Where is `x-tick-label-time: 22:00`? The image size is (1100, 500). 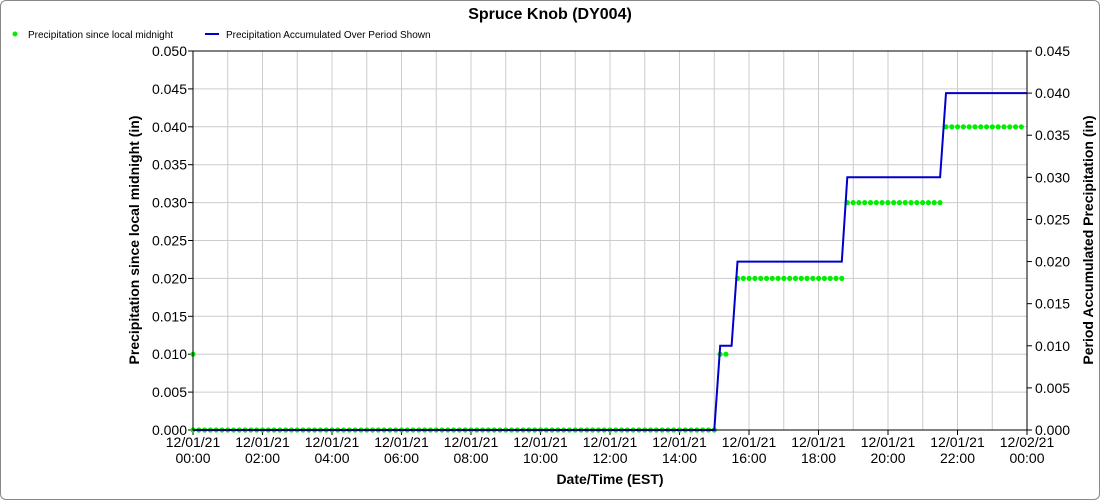
x-tick-label-time: 22:00 is located at coordinates (957, 458).